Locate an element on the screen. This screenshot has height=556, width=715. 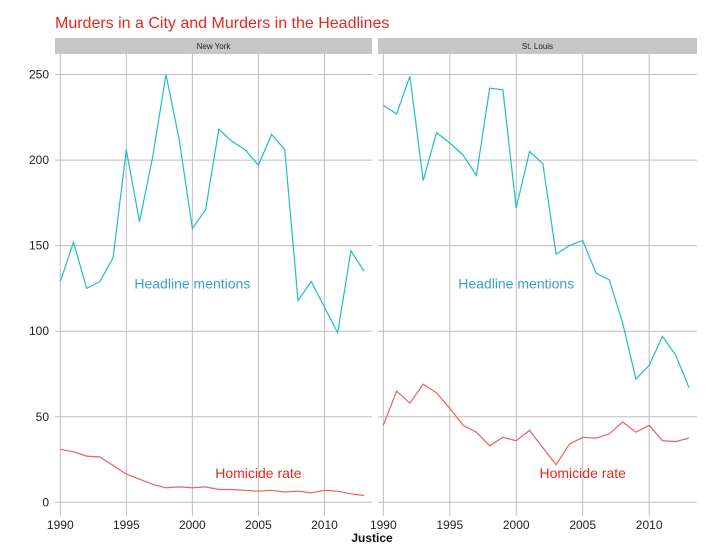
y-tick-label: 50 is located at coordinates (43, 417).